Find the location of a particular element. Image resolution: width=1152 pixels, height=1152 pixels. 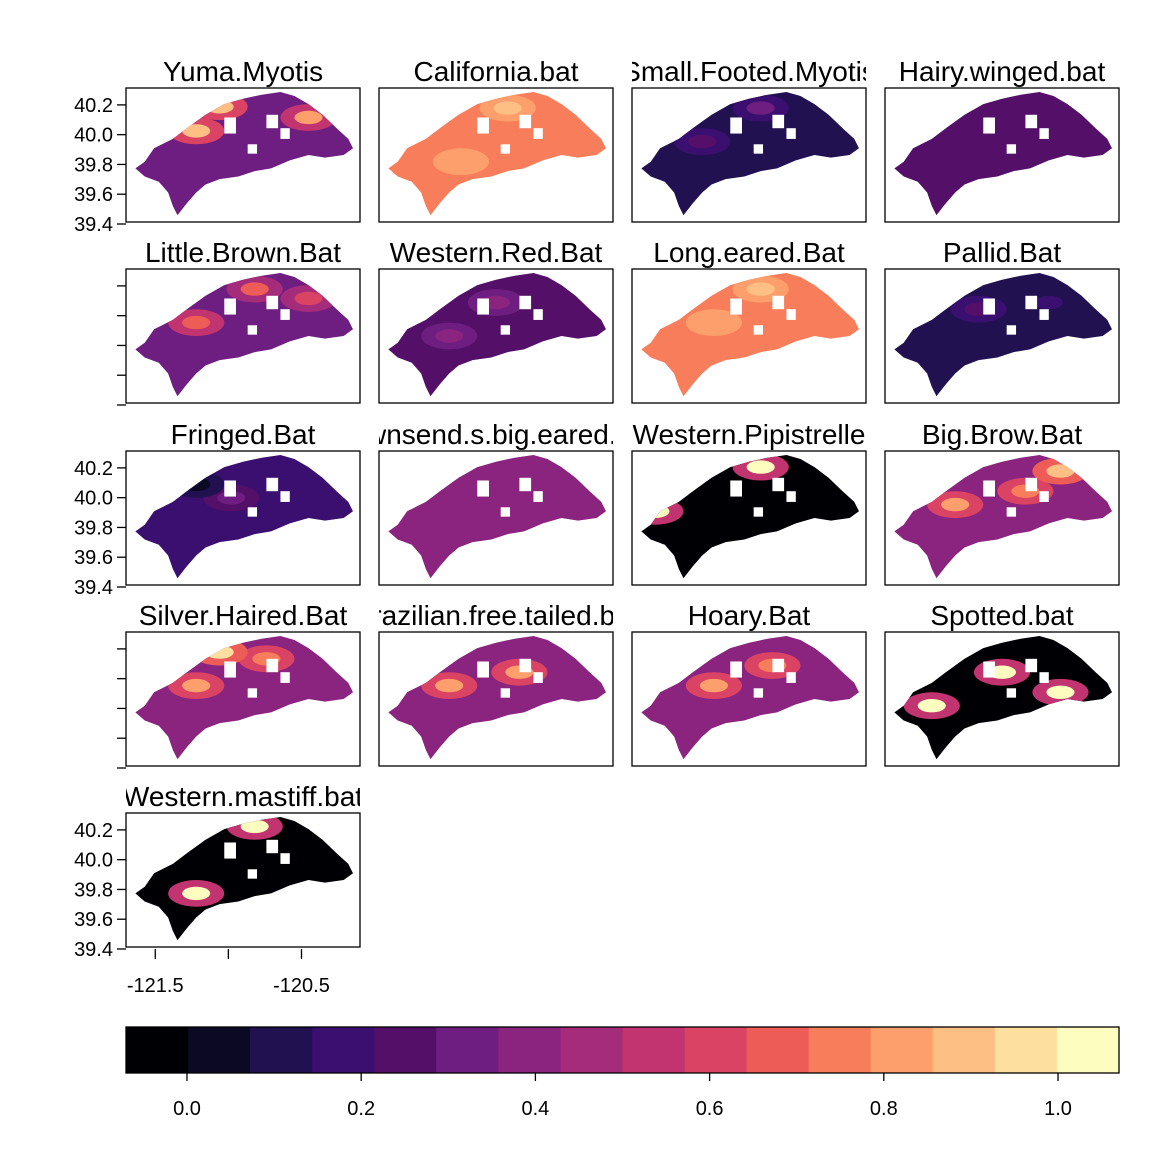

colorbar-tick-label: 1.0 is located at coordinates (1058, 1109).